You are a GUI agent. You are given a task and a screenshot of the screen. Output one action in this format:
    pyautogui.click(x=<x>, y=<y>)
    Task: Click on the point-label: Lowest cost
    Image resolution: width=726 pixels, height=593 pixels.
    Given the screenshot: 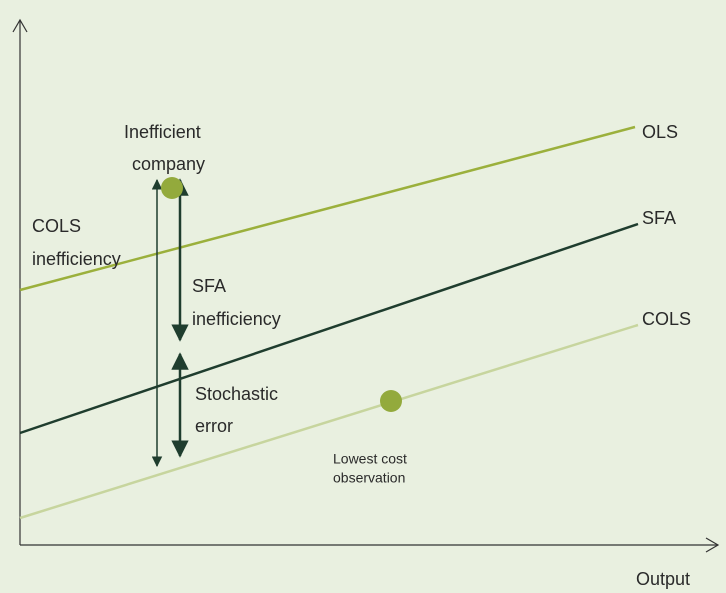 What is the action you would take?
    pyautogui.click(x=370, y=459)
    